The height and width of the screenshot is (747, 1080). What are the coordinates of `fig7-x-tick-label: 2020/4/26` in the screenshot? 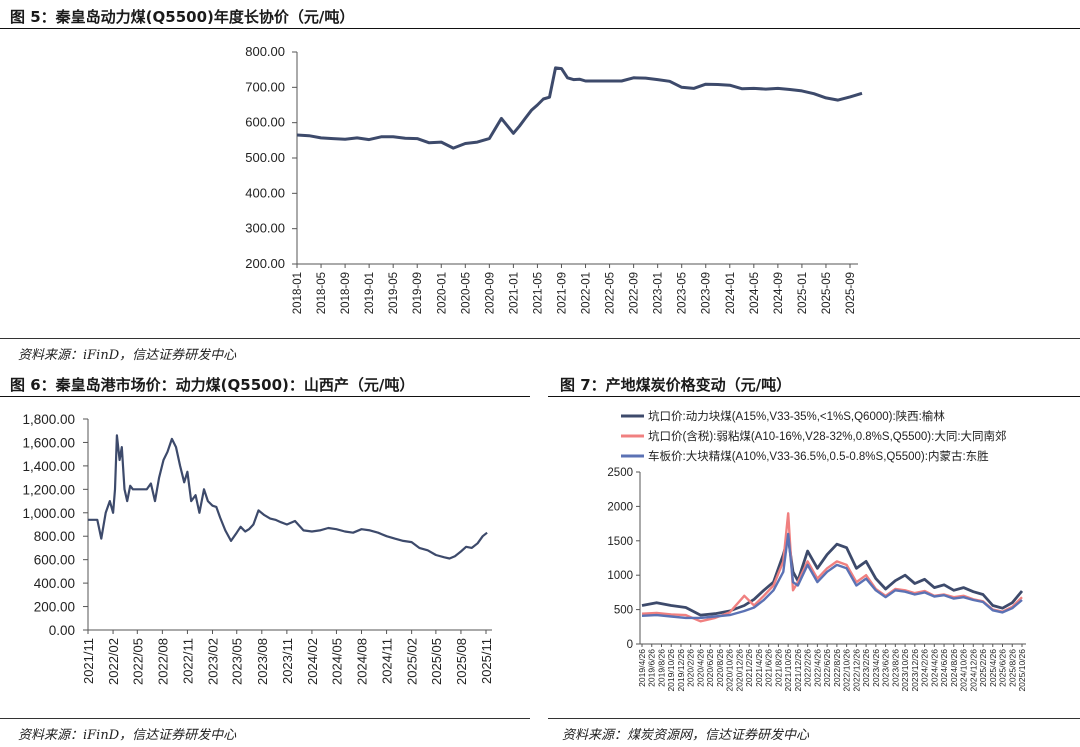 It's located at (700, 668).